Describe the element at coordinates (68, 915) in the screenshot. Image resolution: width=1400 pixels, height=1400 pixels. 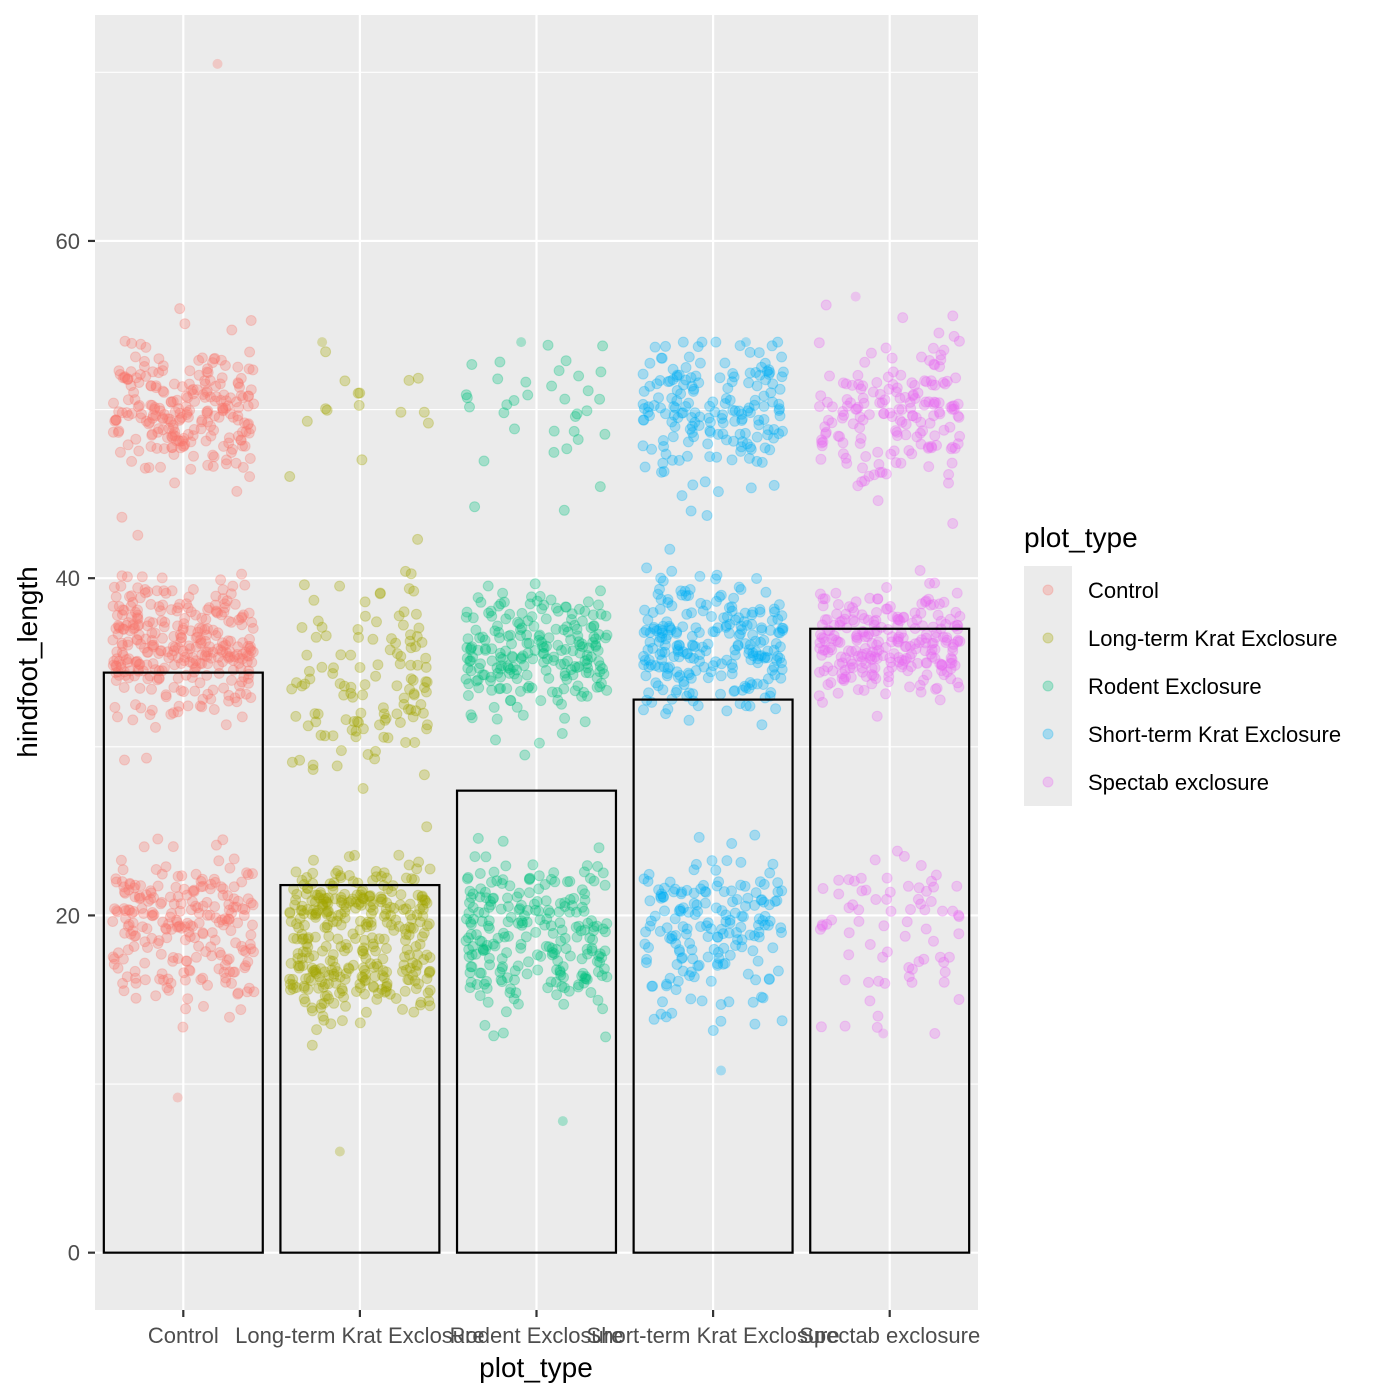
I see `y-tick-label: 20` at that location.